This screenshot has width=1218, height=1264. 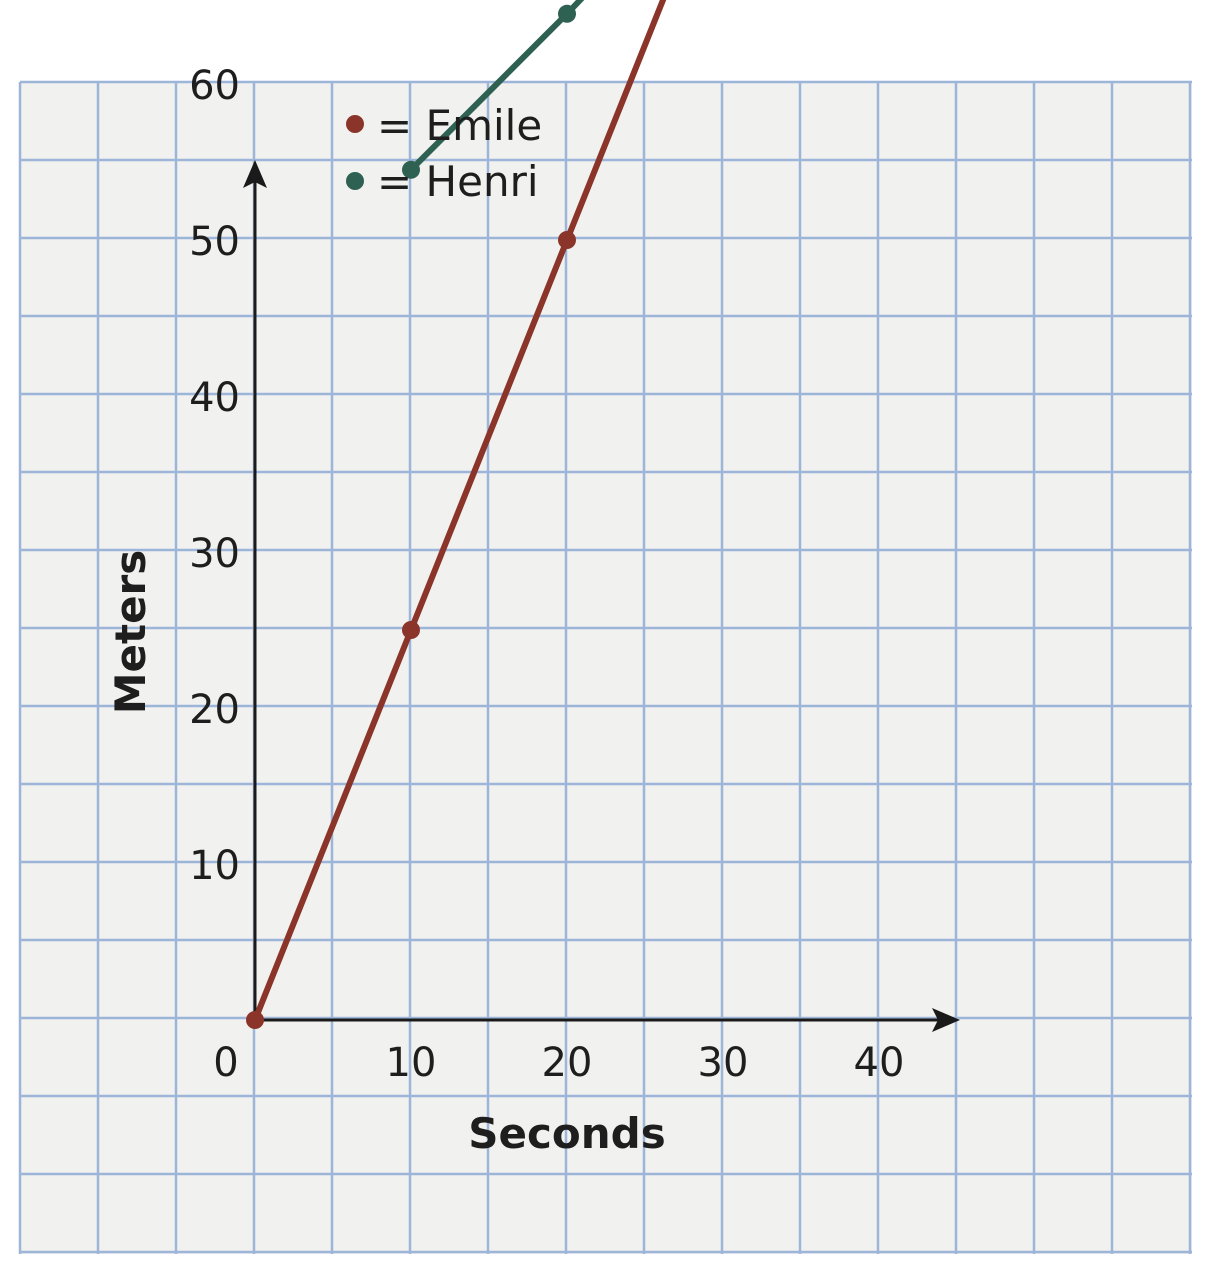 I want to click on y-tick-label: 60, so click(x=214, y=86).